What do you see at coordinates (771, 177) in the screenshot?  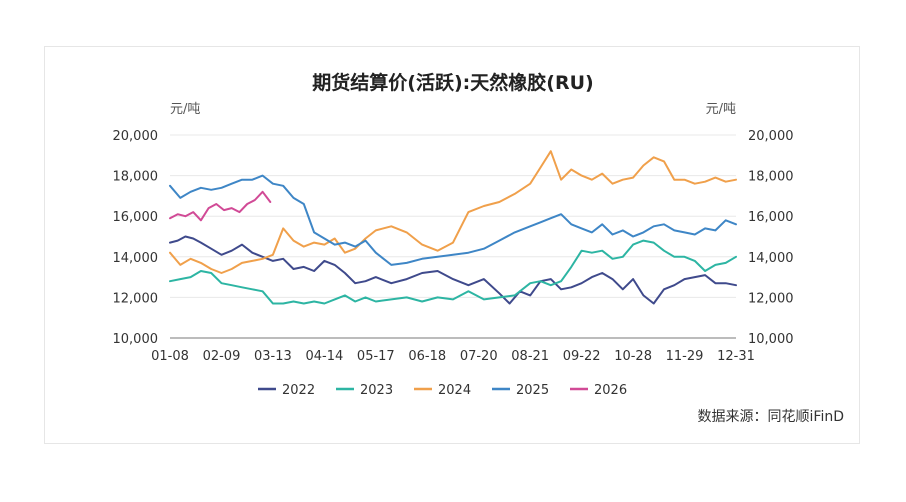 I see `y-tick-label-right: 18,000` at bounding box center [771, 177].